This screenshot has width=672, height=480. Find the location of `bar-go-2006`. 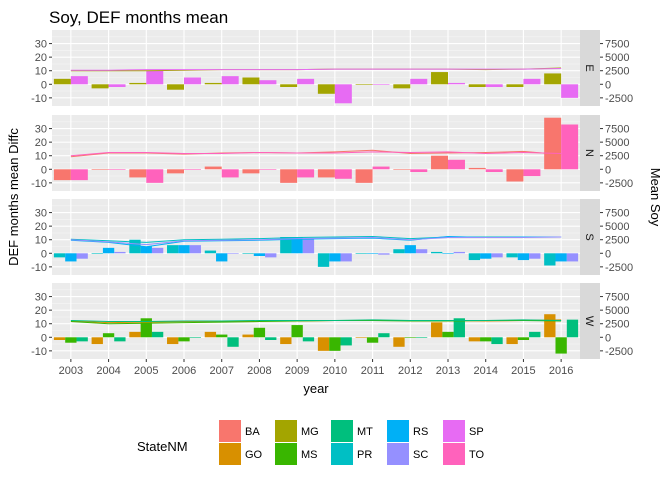

bar-go-2006 is located at coordinates (173, 341).